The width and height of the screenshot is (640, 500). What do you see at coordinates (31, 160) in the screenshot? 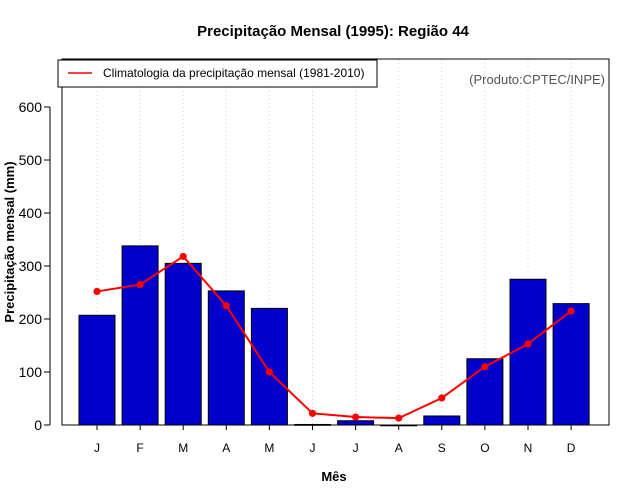
I see `y-tick-label-500: 500` at bounding box center [31, 160].